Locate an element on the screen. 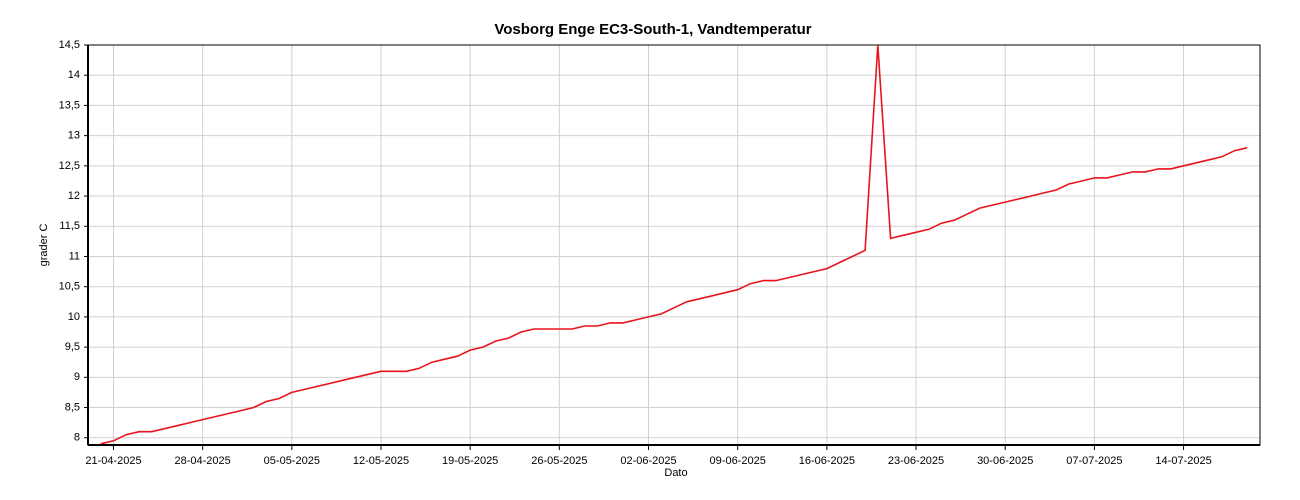  y-tick-label: 9,5 is located at coordinates (72, 347).